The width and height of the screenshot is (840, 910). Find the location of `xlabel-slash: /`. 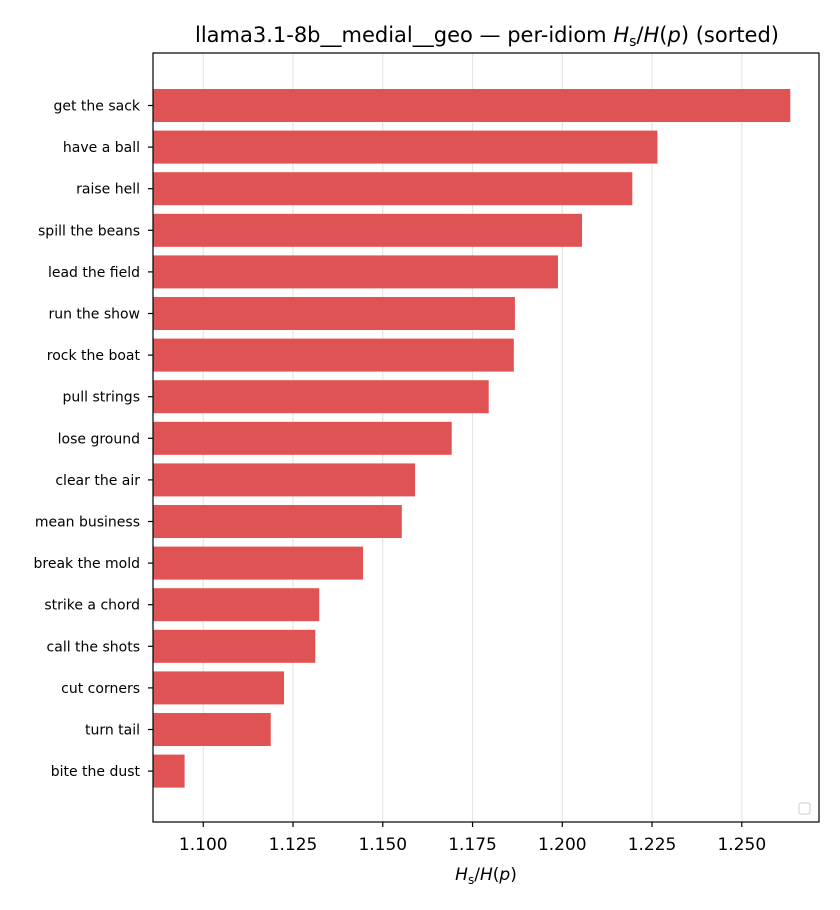

xlabel-slash: / is located at coordinates (477, 875).